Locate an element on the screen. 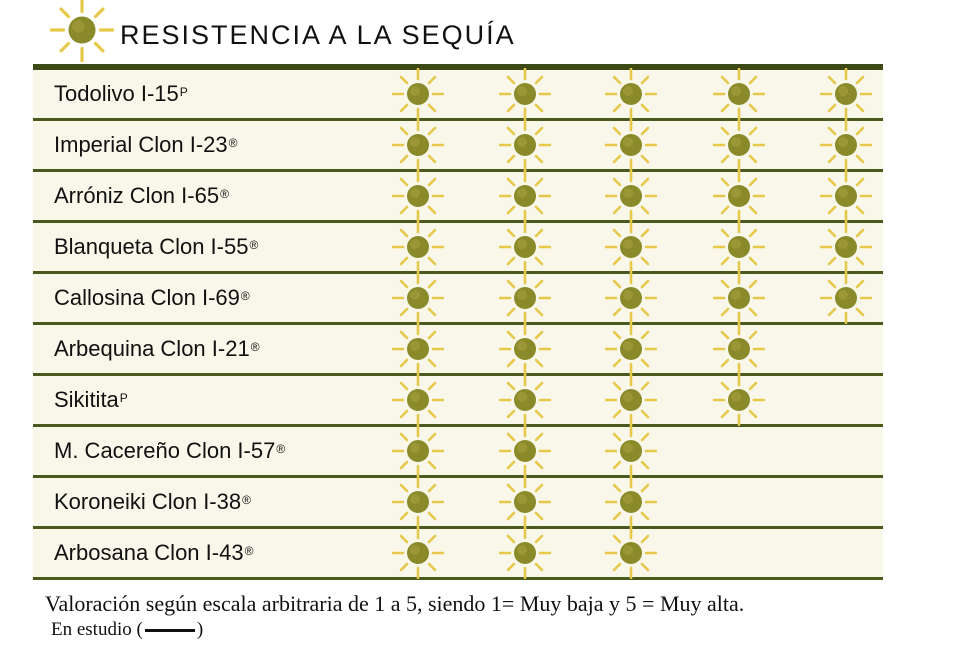 The image size is (960, 658). table-row: Callosina Clon I-69 ® is located at coordinates (458, 298).